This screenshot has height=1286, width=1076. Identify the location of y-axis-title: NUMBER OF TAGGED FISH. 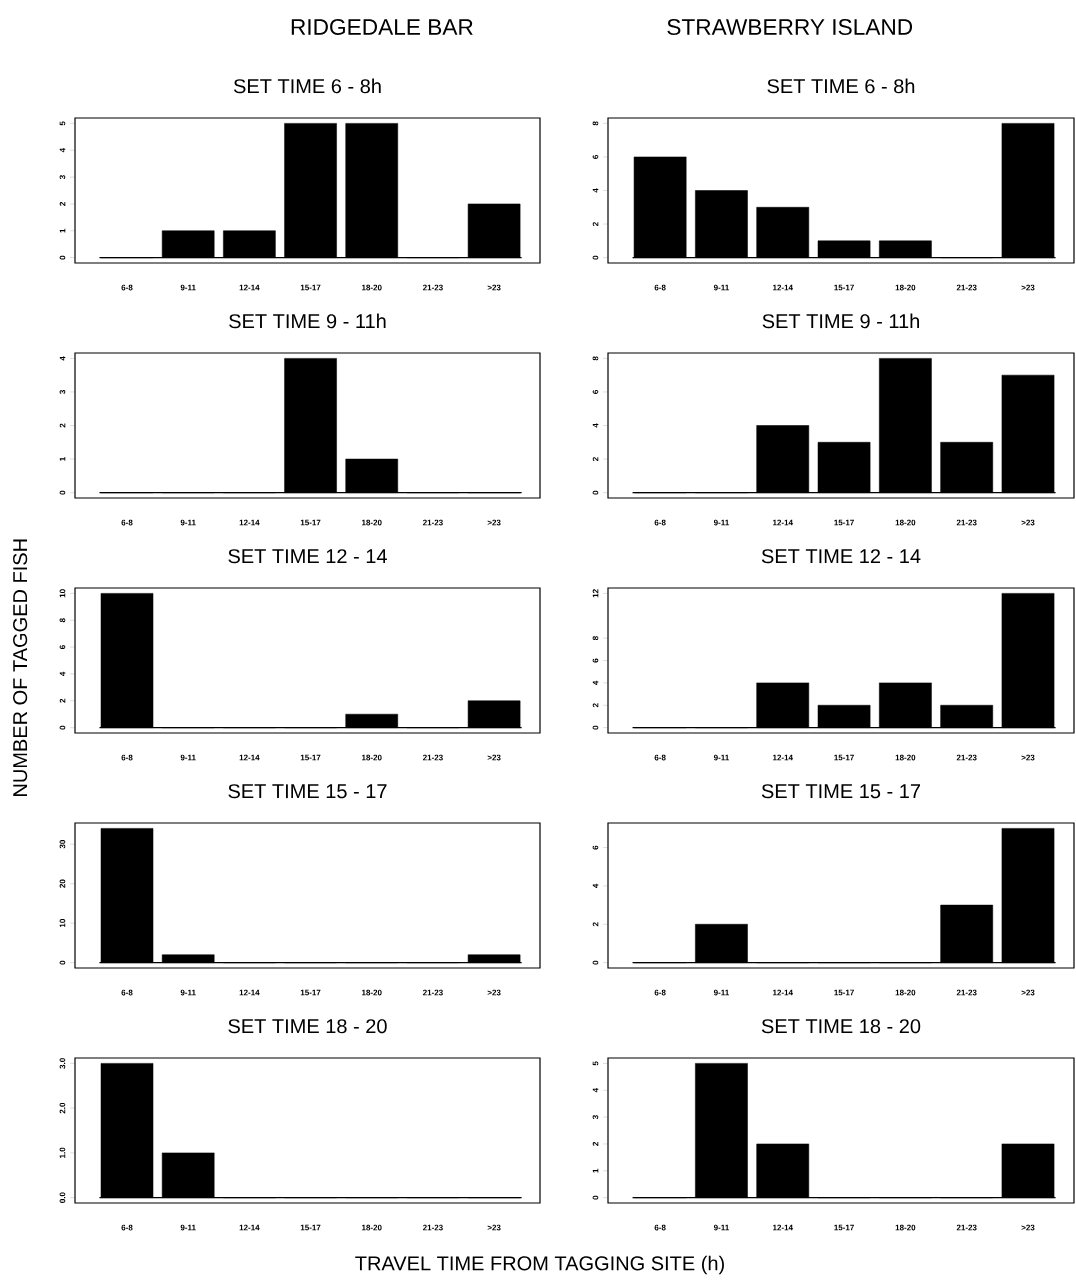
(20, 667).